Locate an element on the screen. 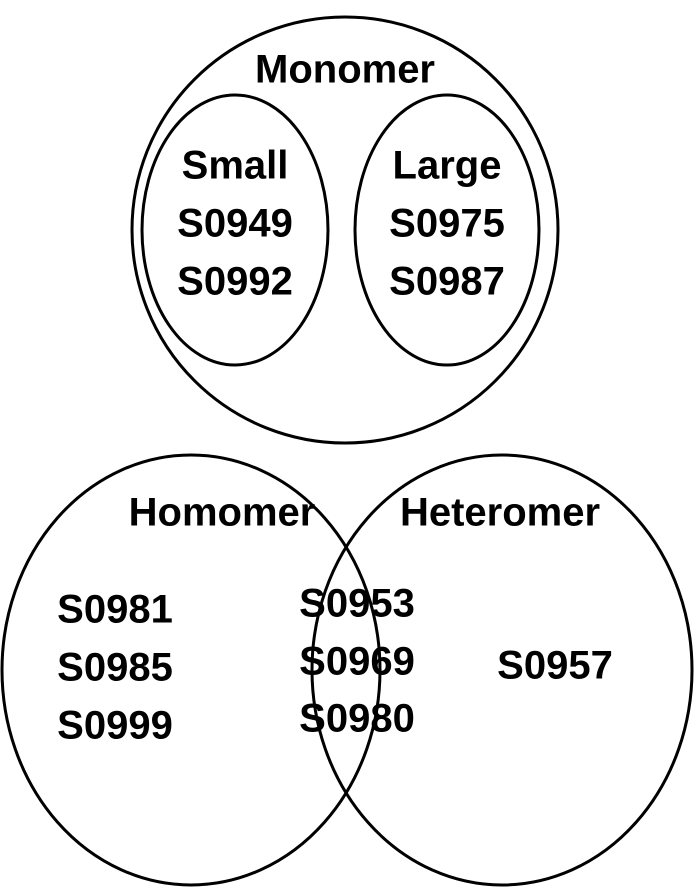 The image size is (694, 893). large-ellipse is located at coordinates (447, 230).